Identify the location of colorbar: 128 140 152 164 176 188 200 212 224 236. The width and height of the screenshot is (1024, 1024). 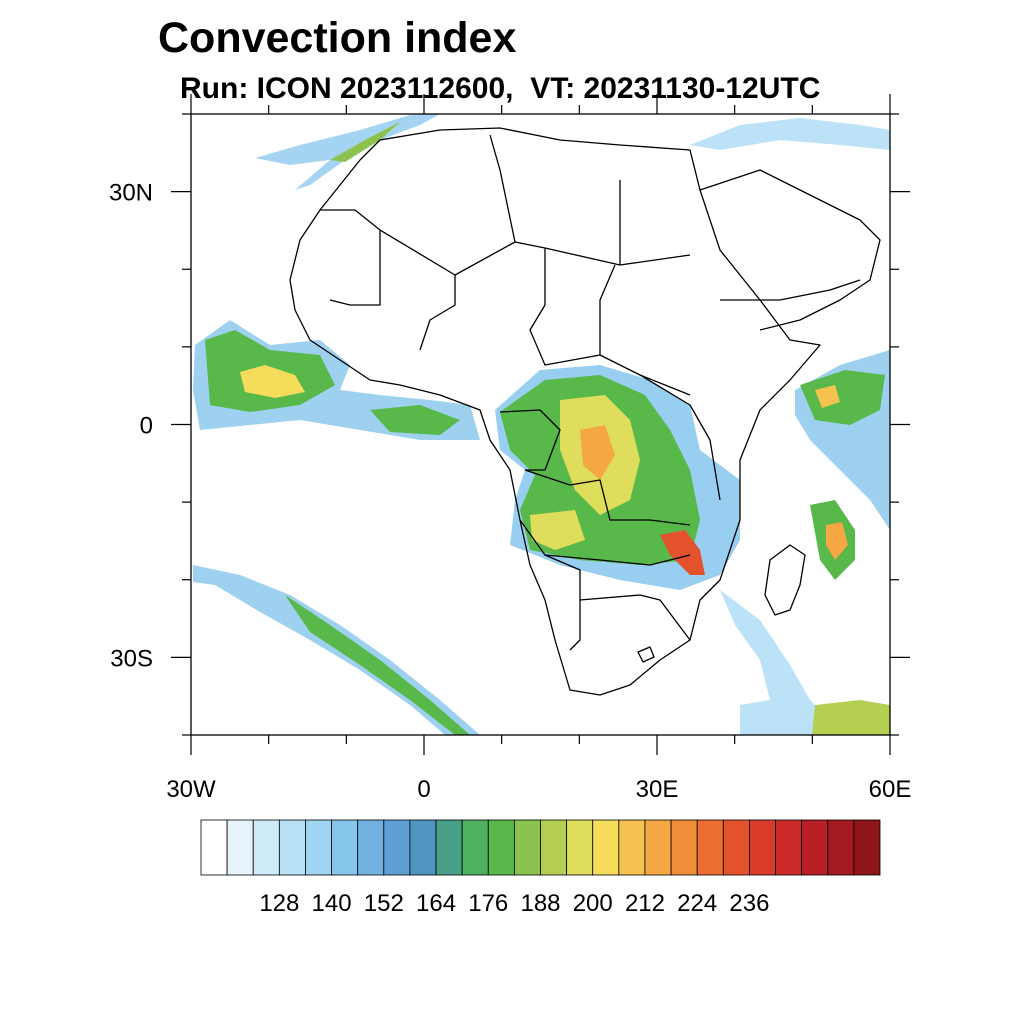
(540, 868).